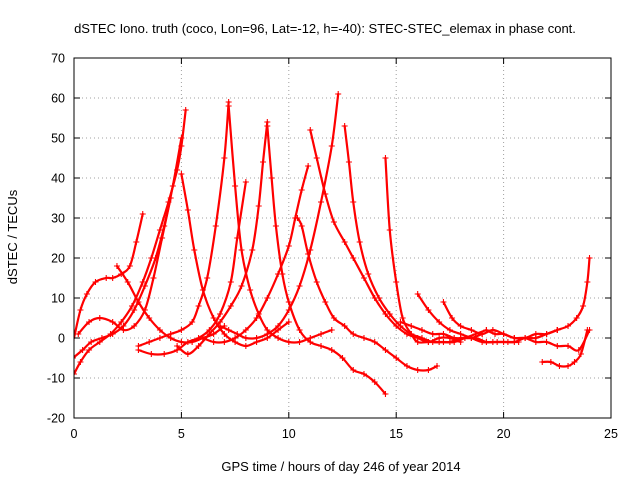 The image size is (640, 480). Describe the element at coordinates (562, 298) in the screenshot. I see `series-arc-w` at that location.